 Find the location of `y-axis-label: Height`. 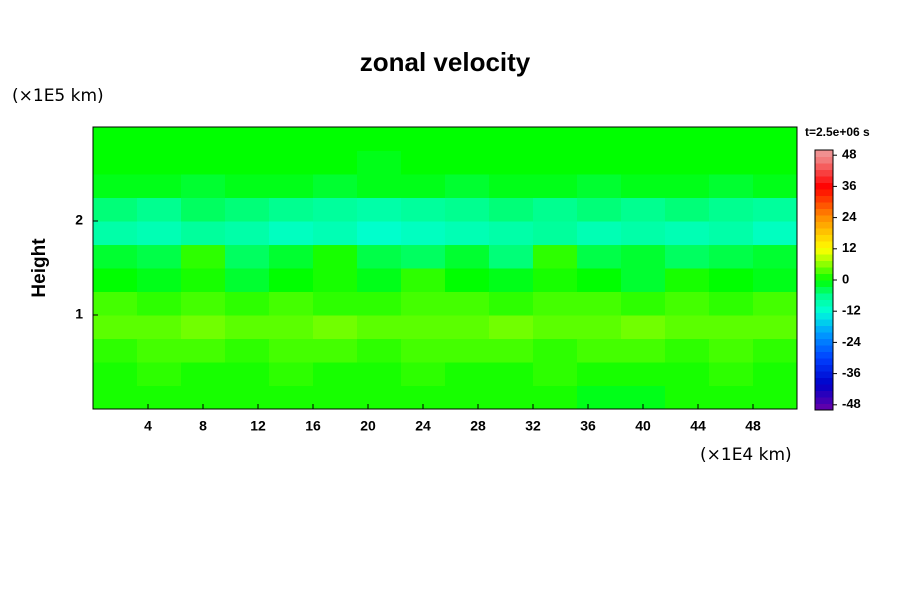

y-axis-label: Height is located at coordinates (39, 268).